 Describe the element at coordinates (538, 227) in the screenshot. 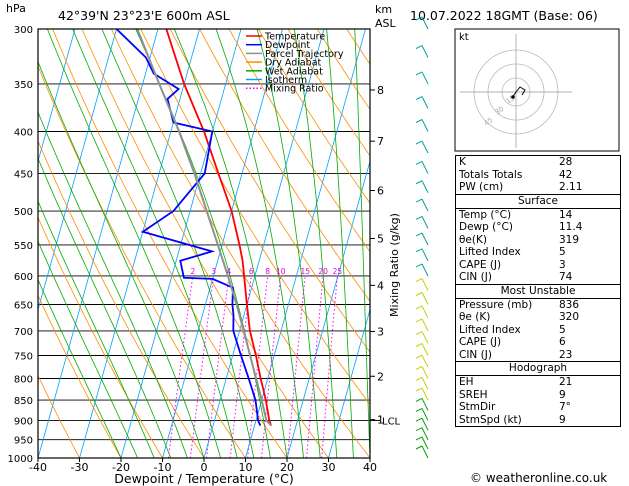

I see `surface-row: Dewp (°C) 11.4` at that location.